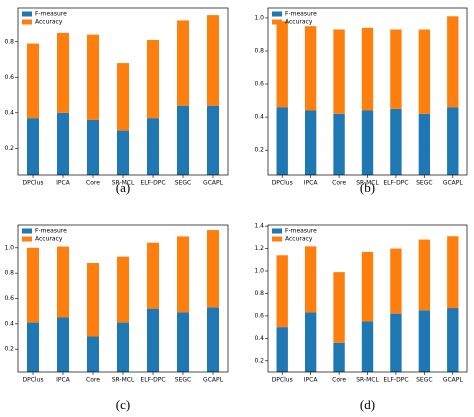 This screenshot has height=417, width=474. I want to click on y-tick-label: 1.2, so click(259, 248).